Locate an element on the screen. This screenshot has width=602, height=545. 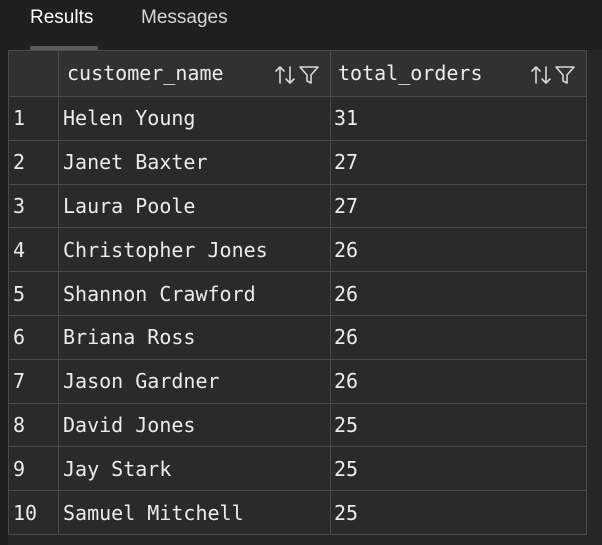
customer-name-cell: Janet Baxter is located at coordinates (194, 162).